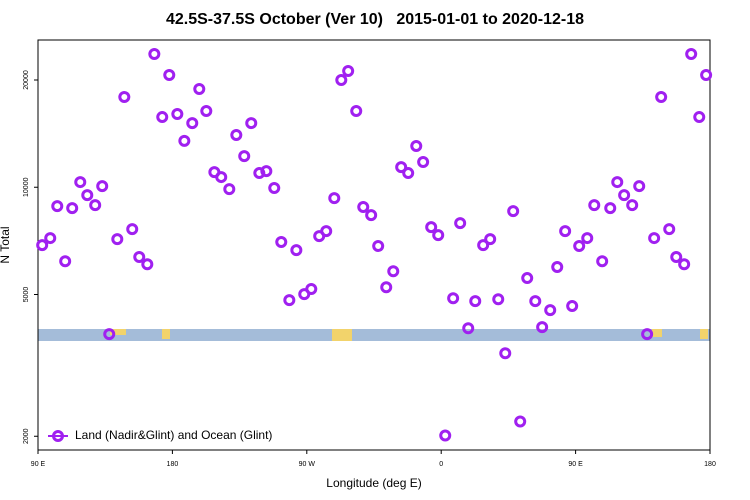  Describe the element at coordinates (373, 483) in the screenshot. I see `x-axis-label: Longitude (deg E)` at that location.